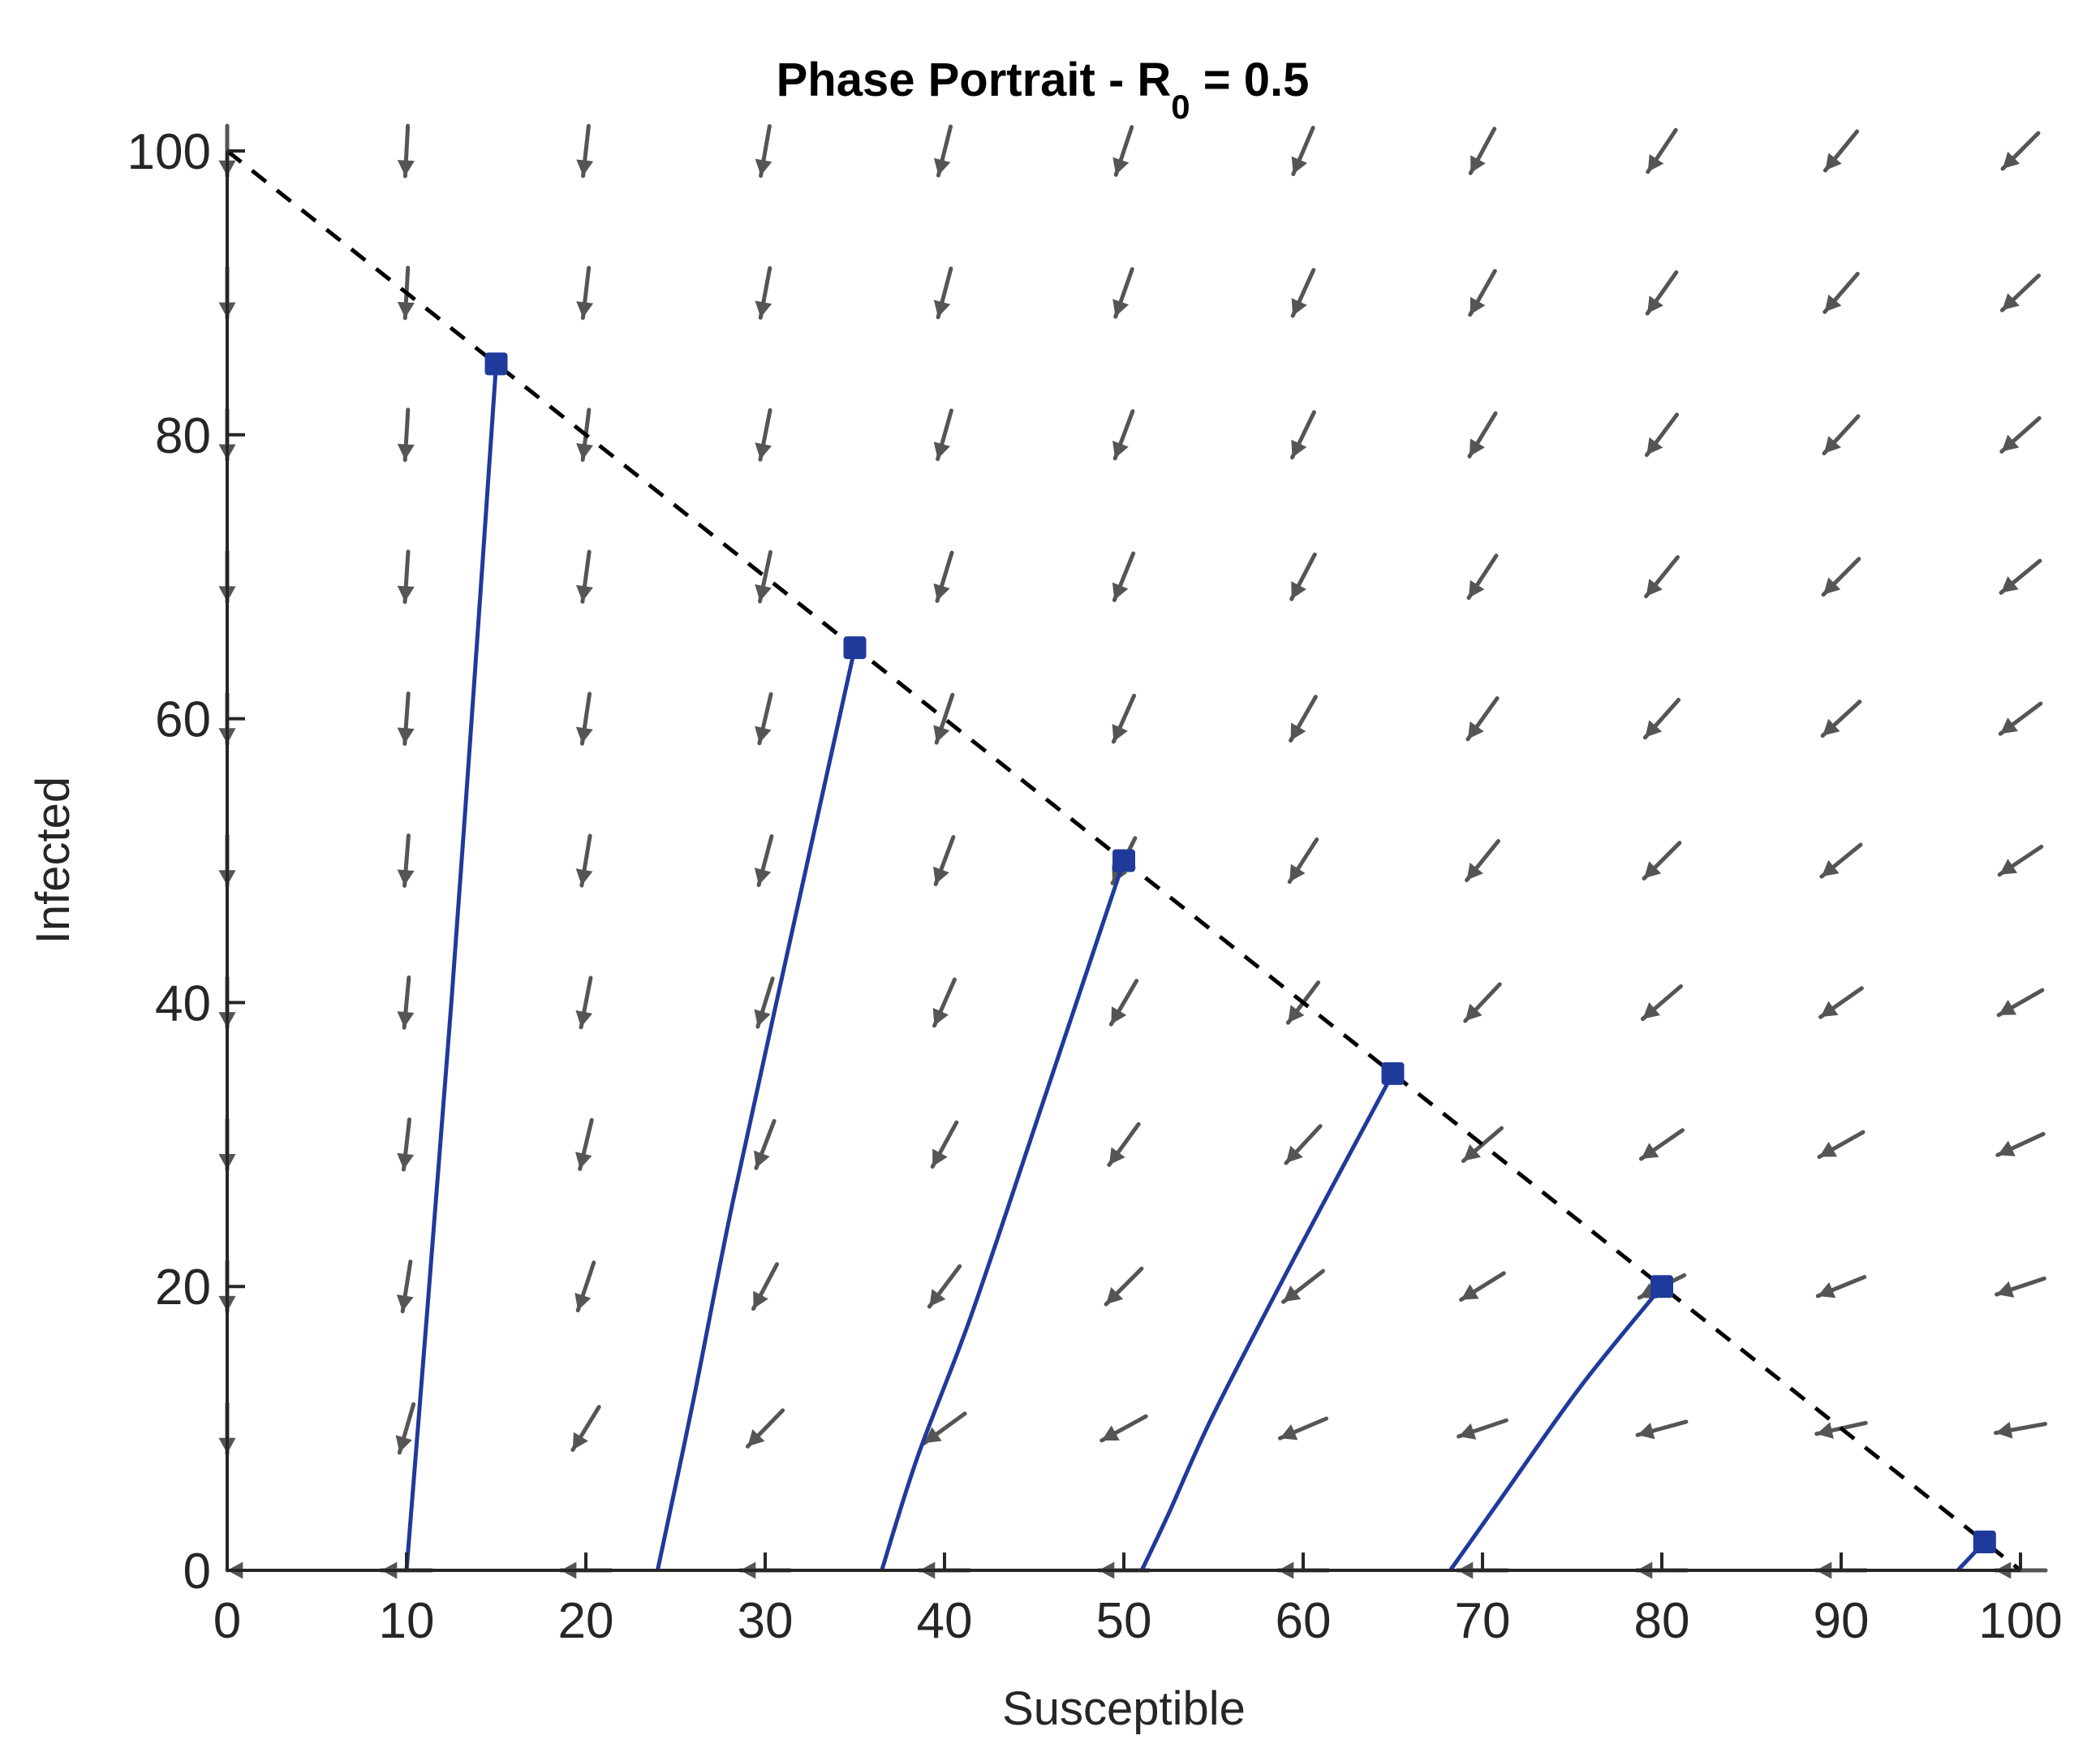 This screenshot has width=2100, height=1757. I want to click on y-tick-label: 80, so click(183, 436).